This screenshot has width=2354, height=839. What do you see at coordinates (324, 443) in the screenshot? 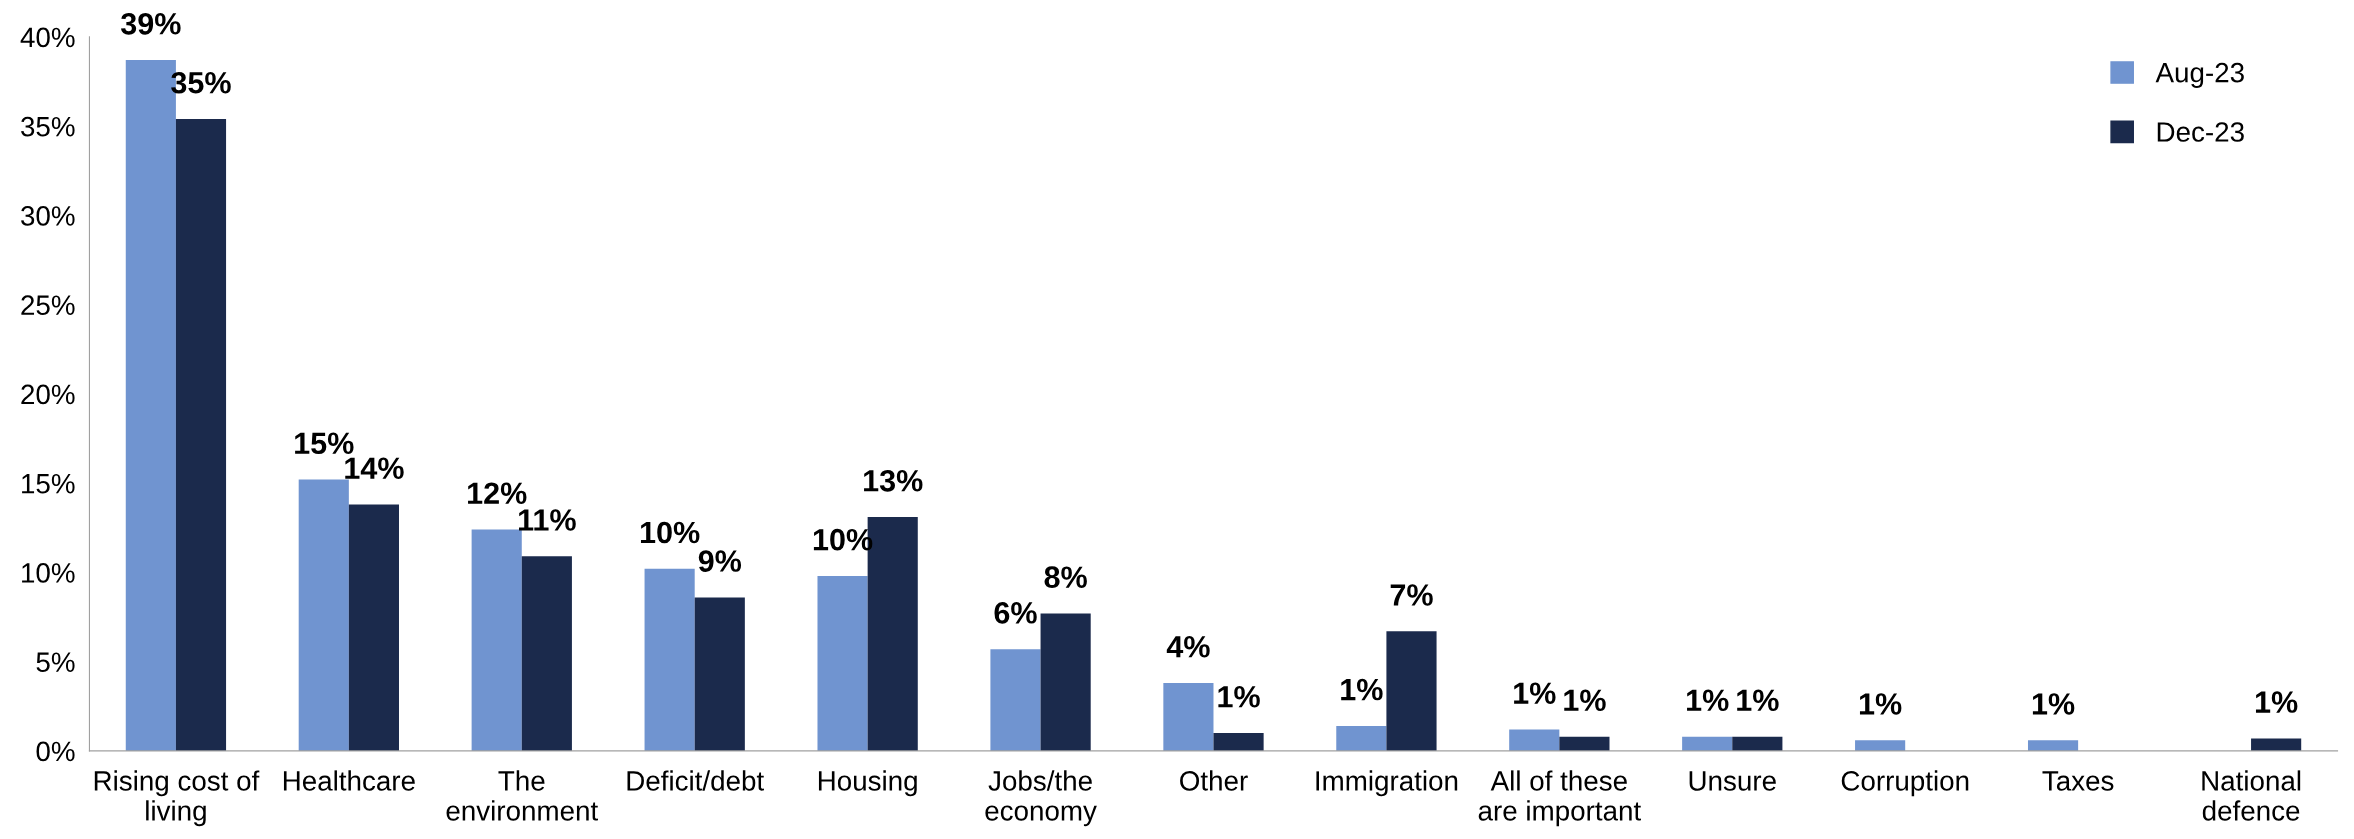
I see `data-label: 15%` at bounding box center [324, 443].